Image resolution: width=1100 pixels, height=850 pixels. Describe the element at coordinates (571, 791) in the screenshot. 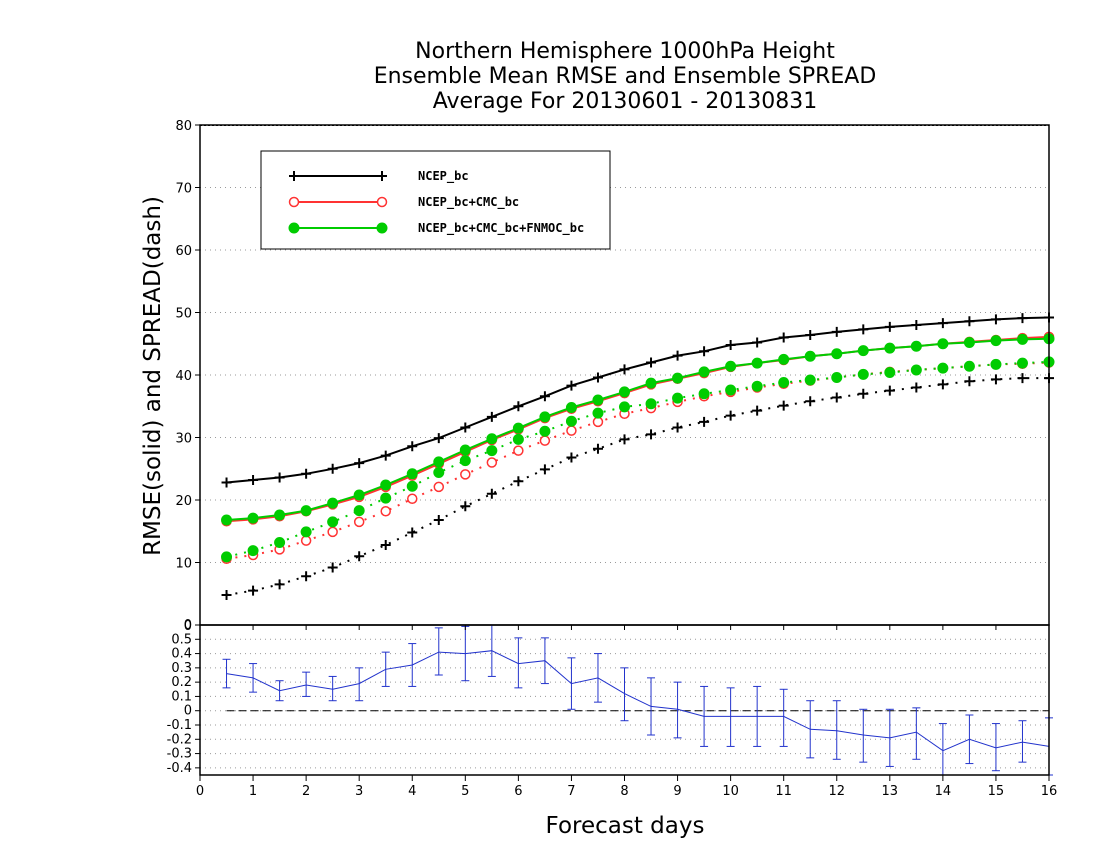

I see `x-tick-label: 7` at that location.